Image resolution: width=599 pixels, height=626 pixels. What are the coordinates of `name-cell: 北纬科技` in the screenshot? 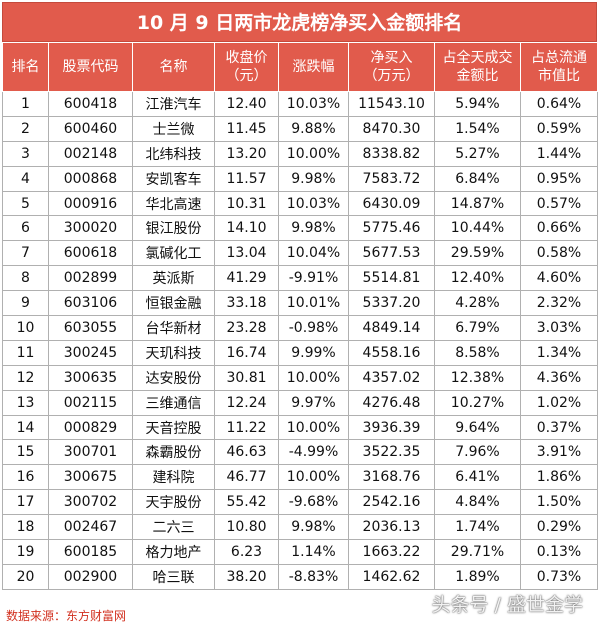 It's located at (173, 153).